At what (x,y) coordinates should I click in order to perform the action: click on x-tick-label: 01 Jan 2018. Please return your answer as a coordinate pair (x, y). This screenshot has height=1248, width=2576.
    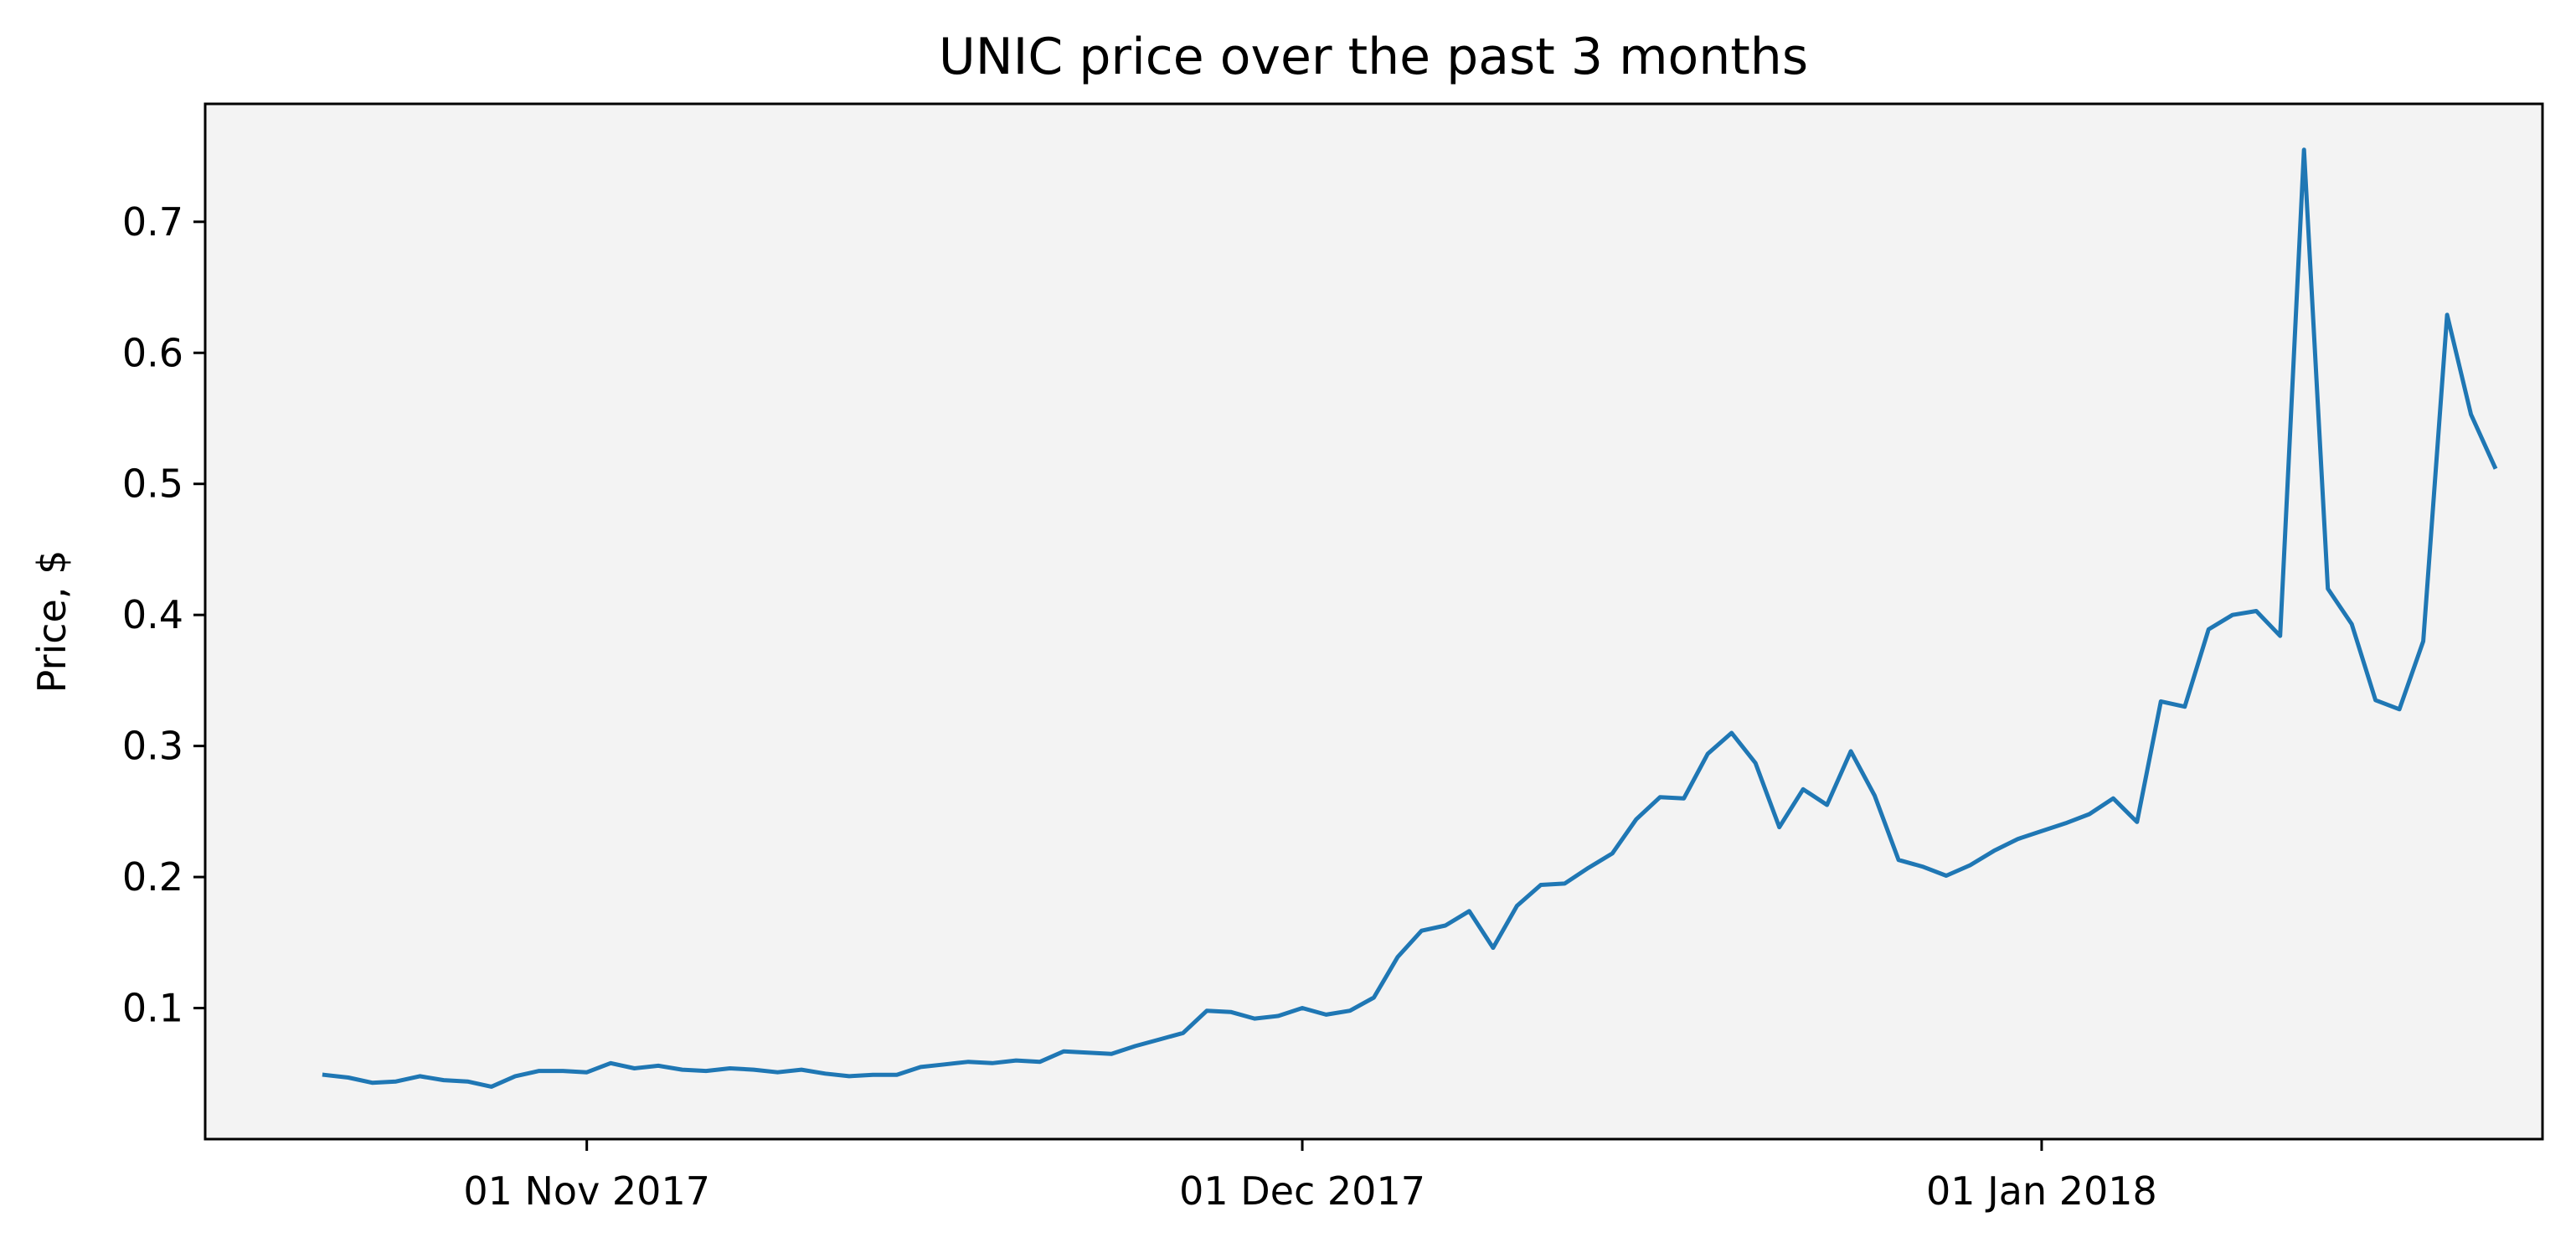
    Looking at the image, I should click on (2041, 1191).